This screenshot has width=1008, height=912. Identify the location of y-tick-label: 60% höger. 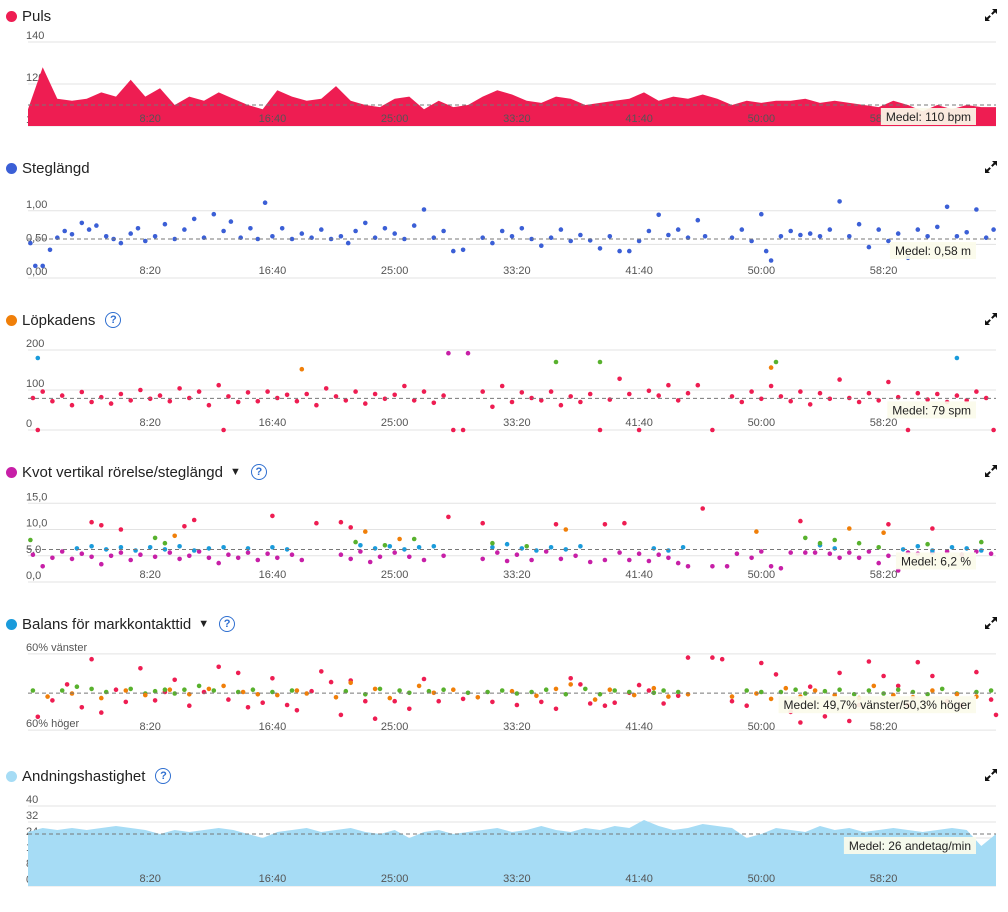
(53, 724).